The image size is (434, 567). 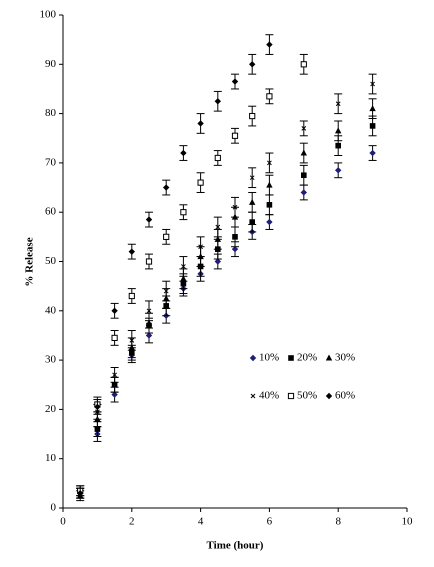 I want to click on legend-label: 50%, so click(x=307, y=396).